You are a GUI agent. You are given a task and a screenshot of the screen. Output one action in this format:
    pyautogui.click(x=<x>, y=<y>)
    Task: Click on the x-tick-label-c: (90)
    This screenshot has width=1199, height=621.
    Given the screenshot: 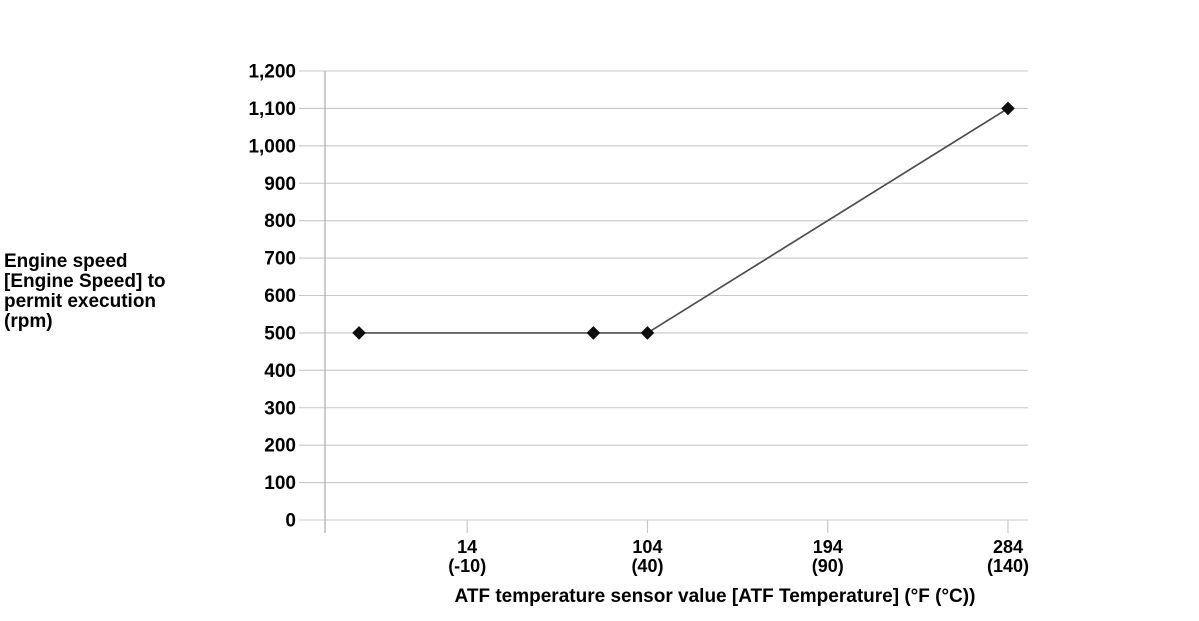 What is the action you would take?
    pyautogui.click(x=828, y=566)
    